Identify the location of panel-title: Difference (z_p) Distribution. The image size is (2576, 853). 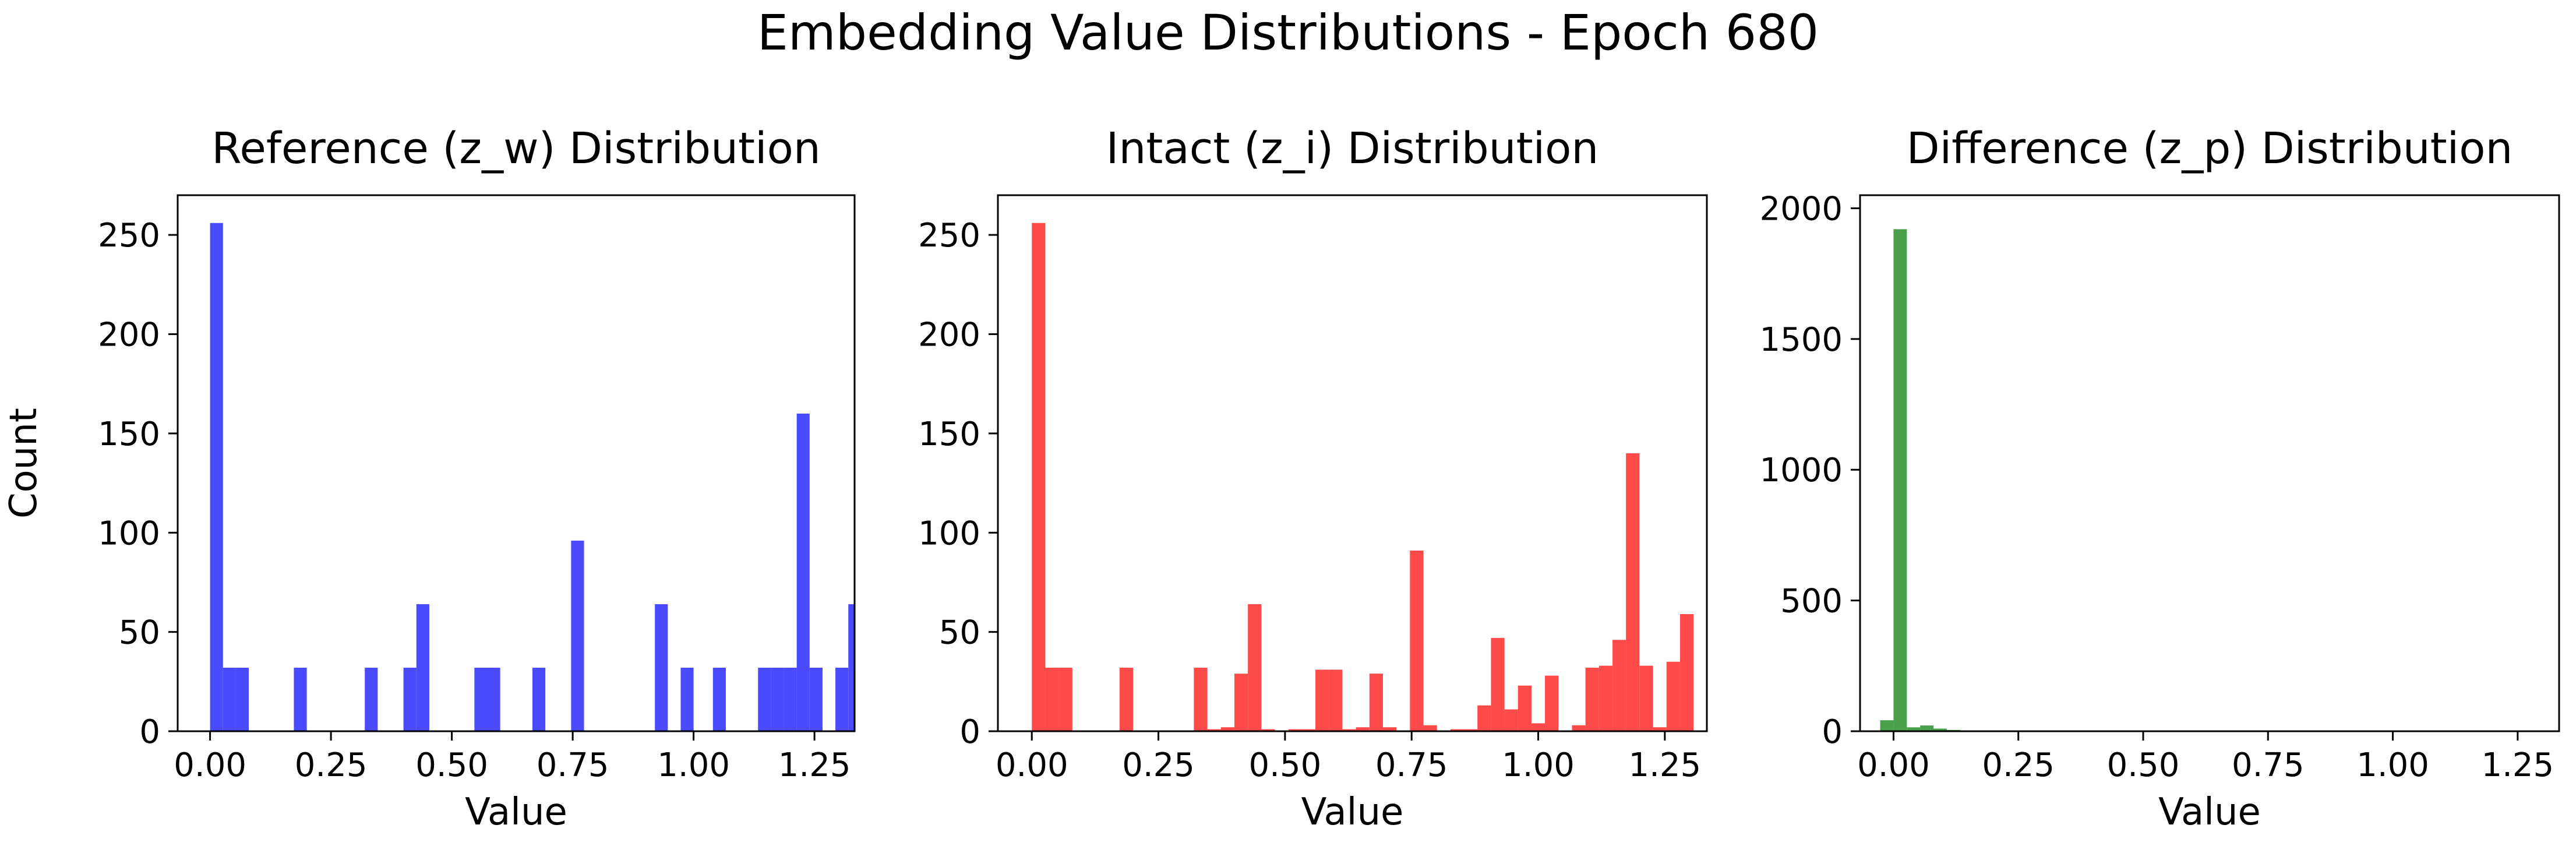
(2210, 149).